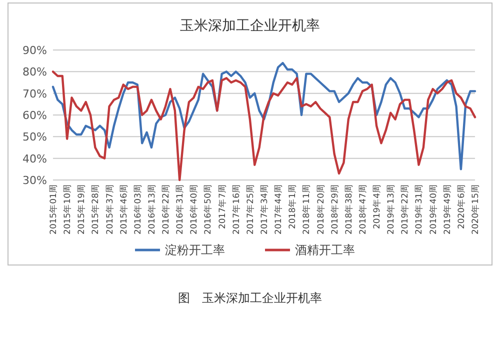 This screenshot has height=349, width=500. What do you see at coordinates (348, 209) in the screenshot?
I see `x-tick-label: 2018年38周` at bounding box center [348, 209].